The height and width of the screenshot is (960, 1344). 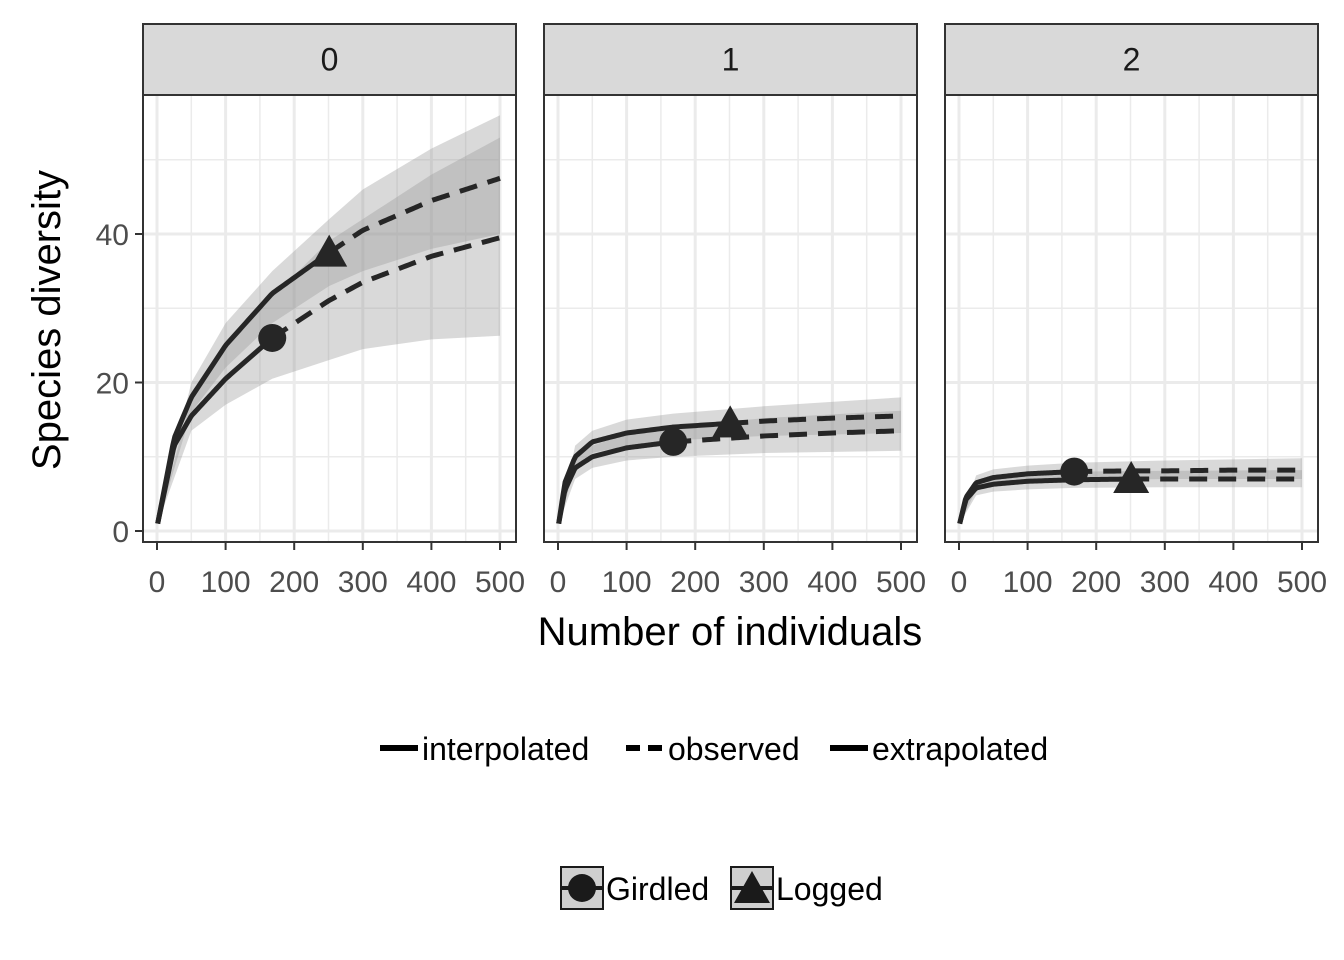 I want to click on y-axis-title: Species diversity, so click(x=47, y=320).